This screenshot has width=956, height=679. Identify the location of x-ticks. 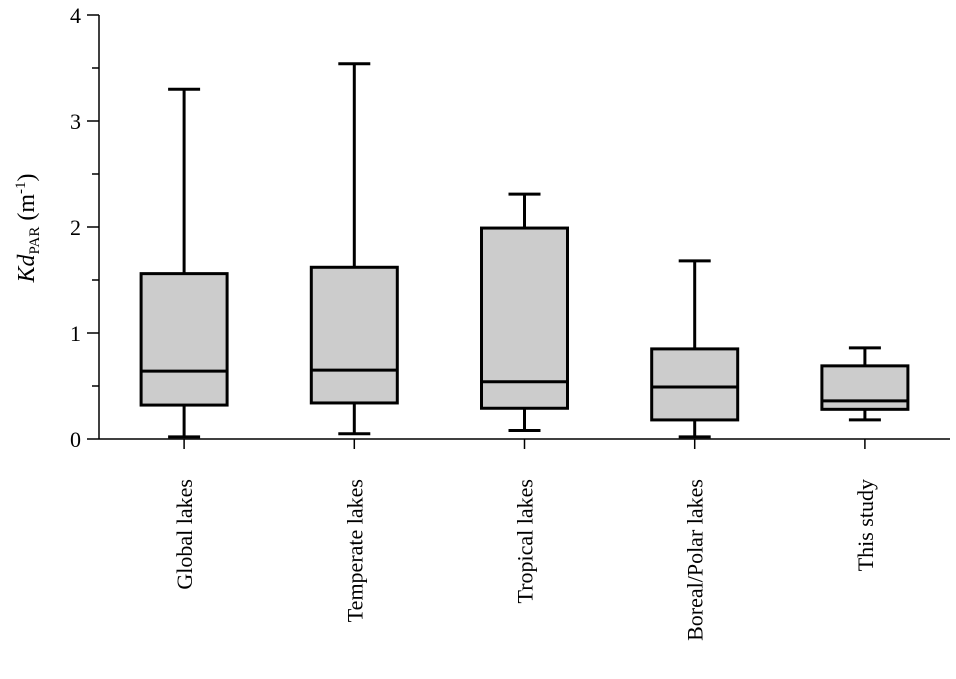
(524, 444).